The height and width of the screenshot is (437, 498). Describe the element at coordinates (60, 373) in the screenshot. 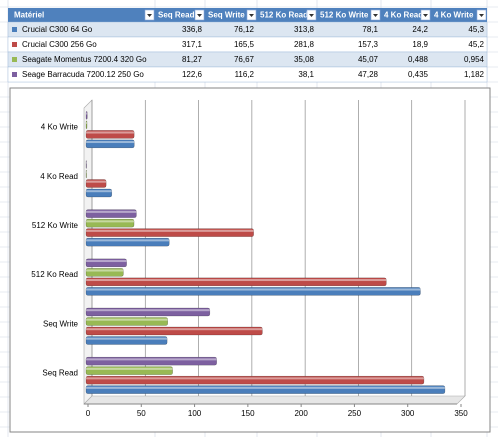

I see `y-tick-label: Seq Read` at that location.